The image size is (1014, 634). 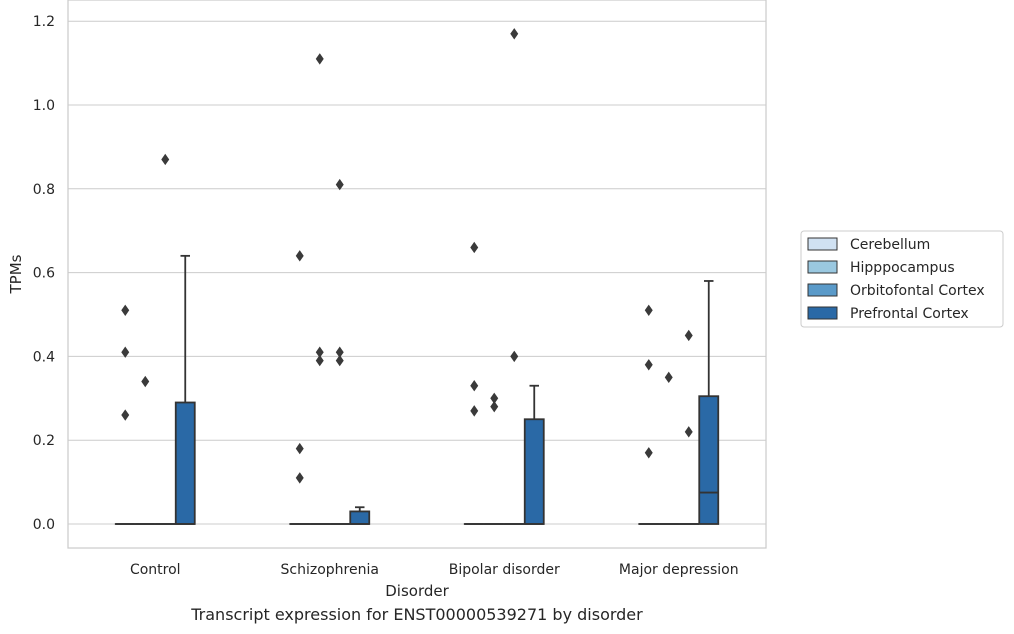 I want to click on legend-label: Orbitofontal Cortex, so click(x=917, y=291).